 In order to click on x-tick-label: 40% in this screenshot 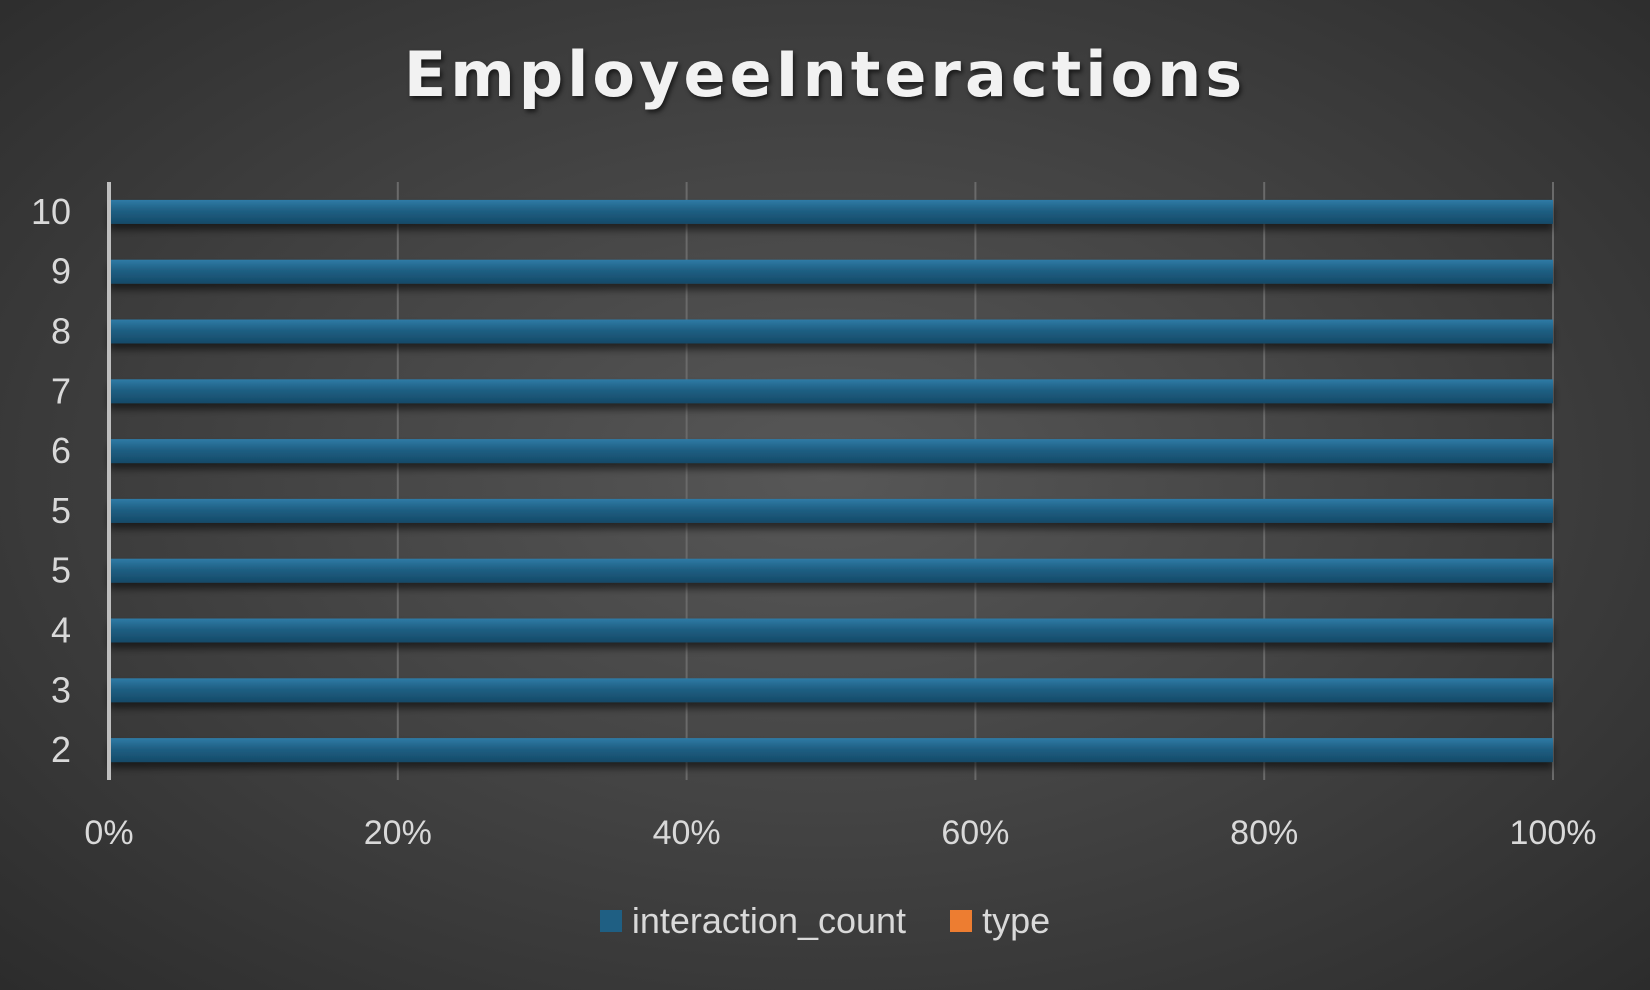, I will do `click(687, 833)`.